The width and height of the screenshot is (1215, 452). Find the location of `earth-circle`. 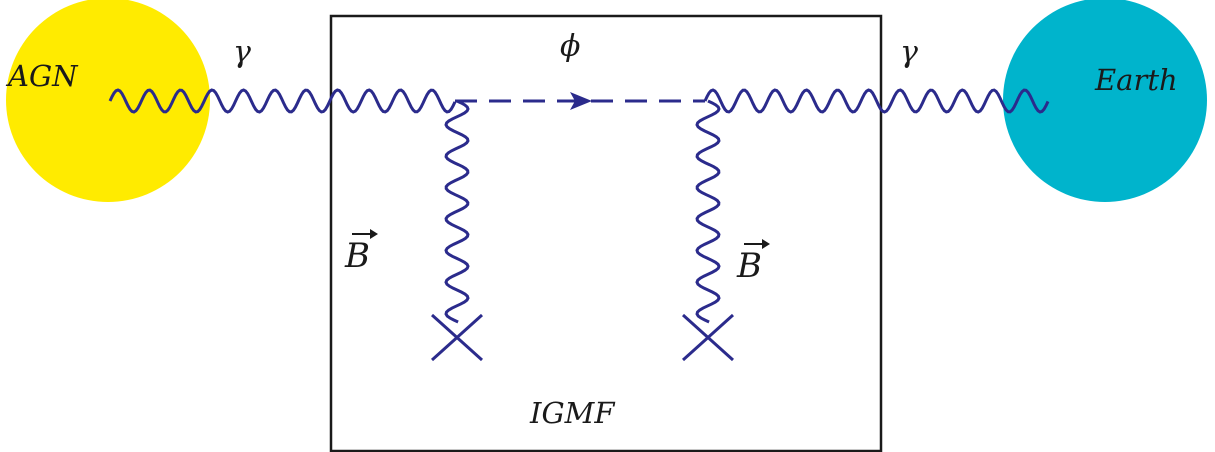

earth-circle is located at coordinates (1105, 101).